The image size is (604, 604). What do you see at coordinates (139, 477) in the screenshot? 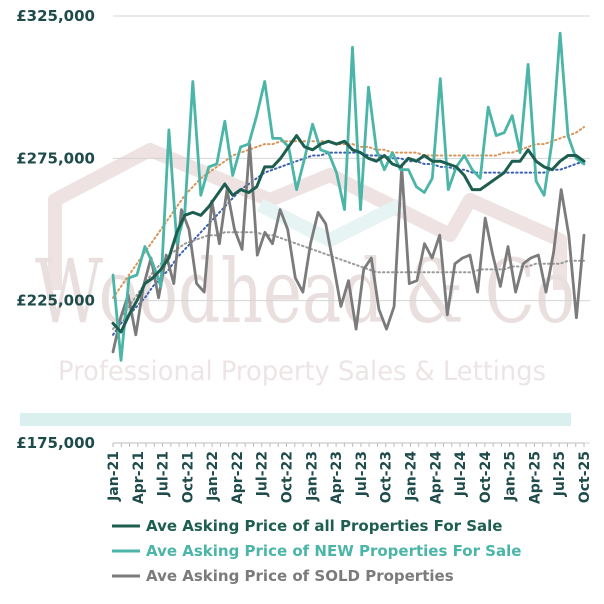
I see `x-tick-label: Apr-21` at bounding box center [139, 477].